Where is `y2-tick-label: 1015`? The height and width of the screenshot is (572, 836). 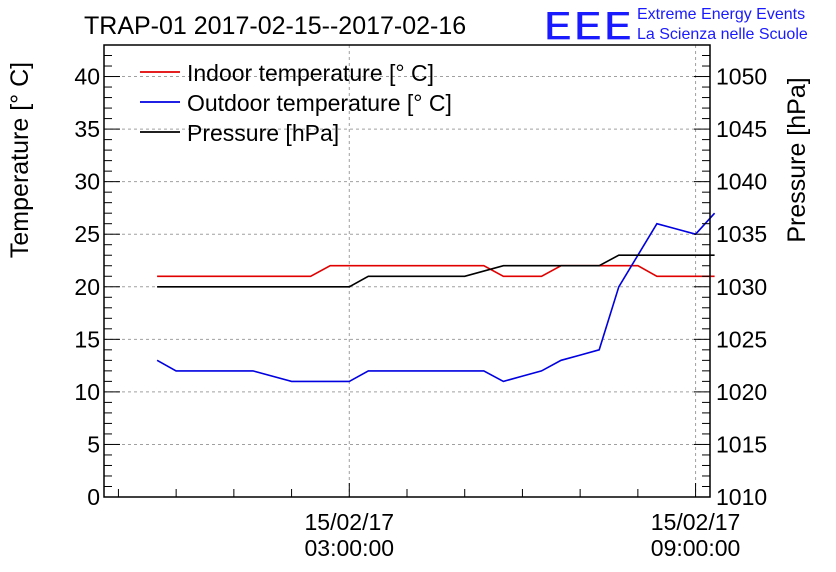
y2-tick-label: 1015 is located at coordinates (741, 444).